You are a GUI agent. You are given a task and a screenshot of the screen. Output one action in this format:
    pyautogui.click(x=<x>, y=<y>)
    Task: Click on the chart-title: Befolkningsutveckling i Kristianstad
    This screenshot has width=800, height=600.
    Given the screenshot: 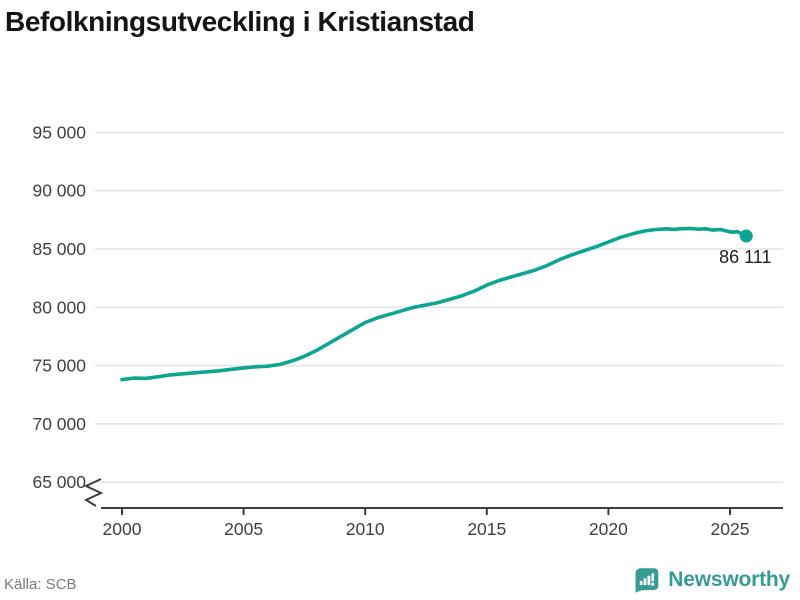 What is the action you would take?
    pyautogui.click(x=240, y=21)
    